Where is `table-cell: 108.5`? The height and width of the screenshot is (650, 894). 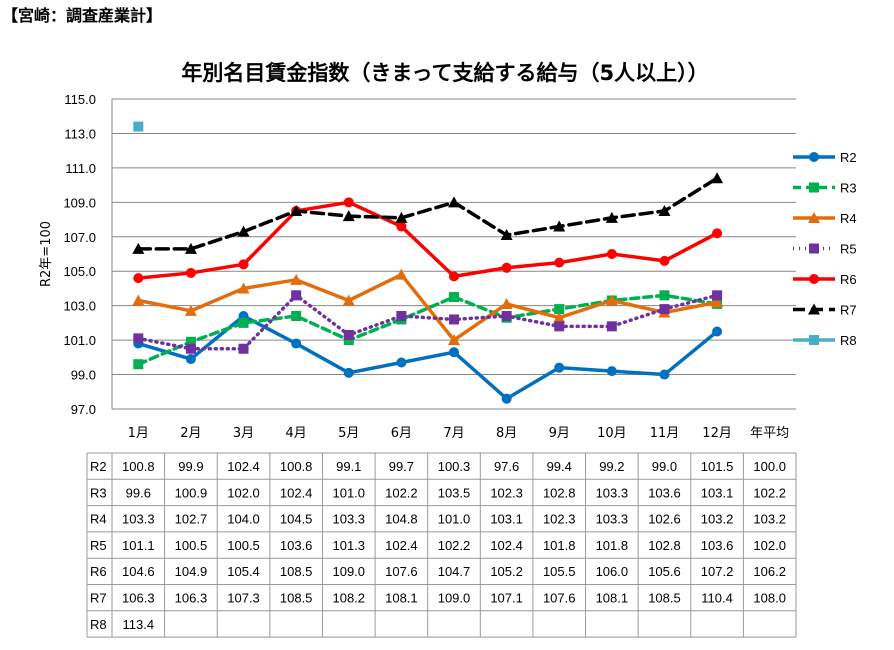 table-cell: 108.5 is located at coordinates (664, 598).